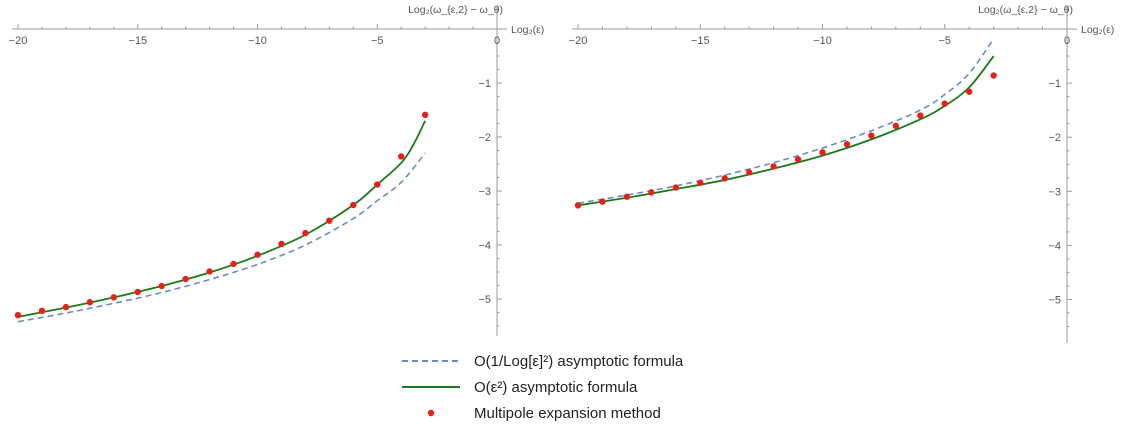 Image resolution: width=1134 pixels, height=441 pixels. Describe the element at coordinates (431, 413) in the screenshot. I see `legend-dot-swatch` at that location.